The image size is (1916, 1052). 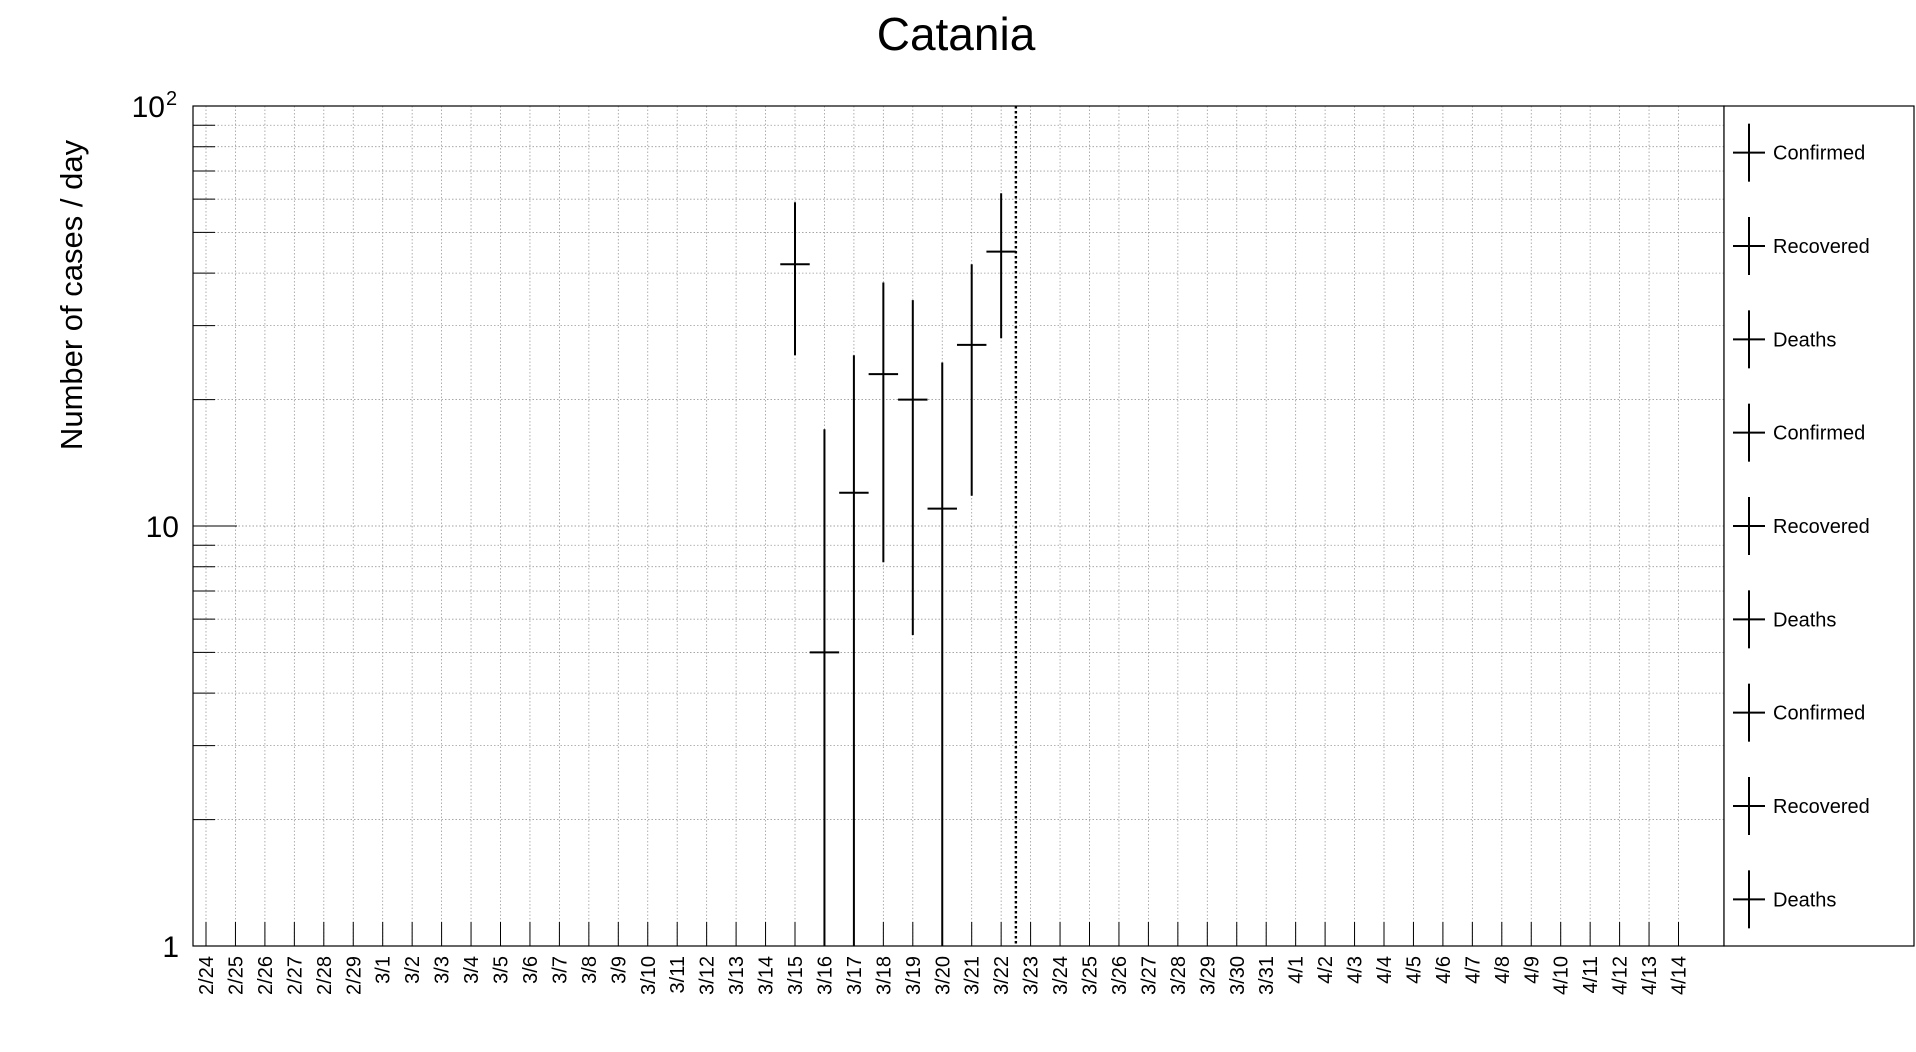 I want to click on x-tick-label: 3/30, so click(x=1238, y=975).